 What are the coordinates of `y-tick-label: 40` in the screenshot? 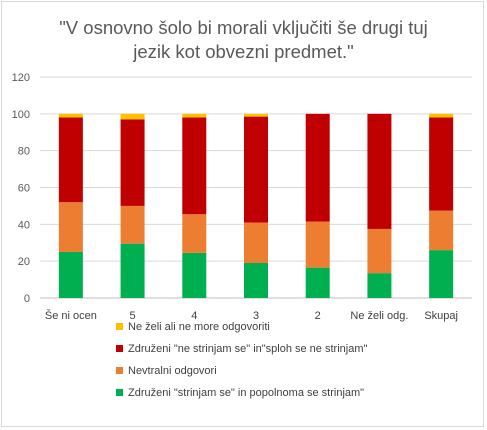 It's located at (24, 225).